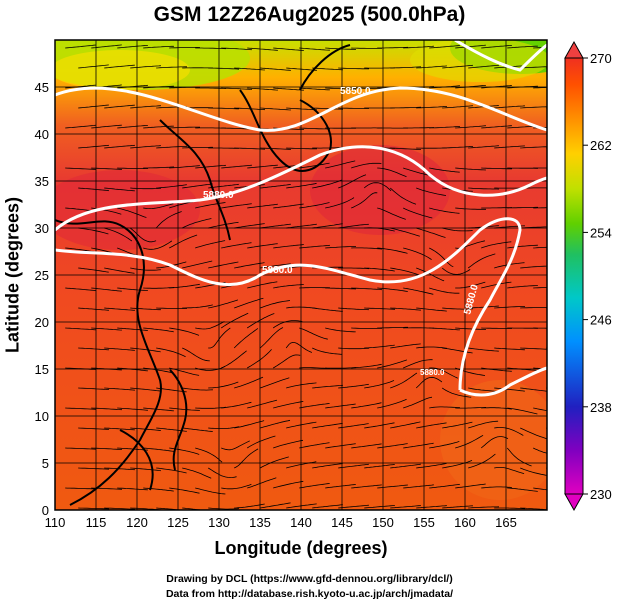 The width and height of the screenshot is (619, 605). What do you see at coordinates (260, 522) in the screenshot?
I see `x-tick-label: 135` at bounding box center [260, 522].